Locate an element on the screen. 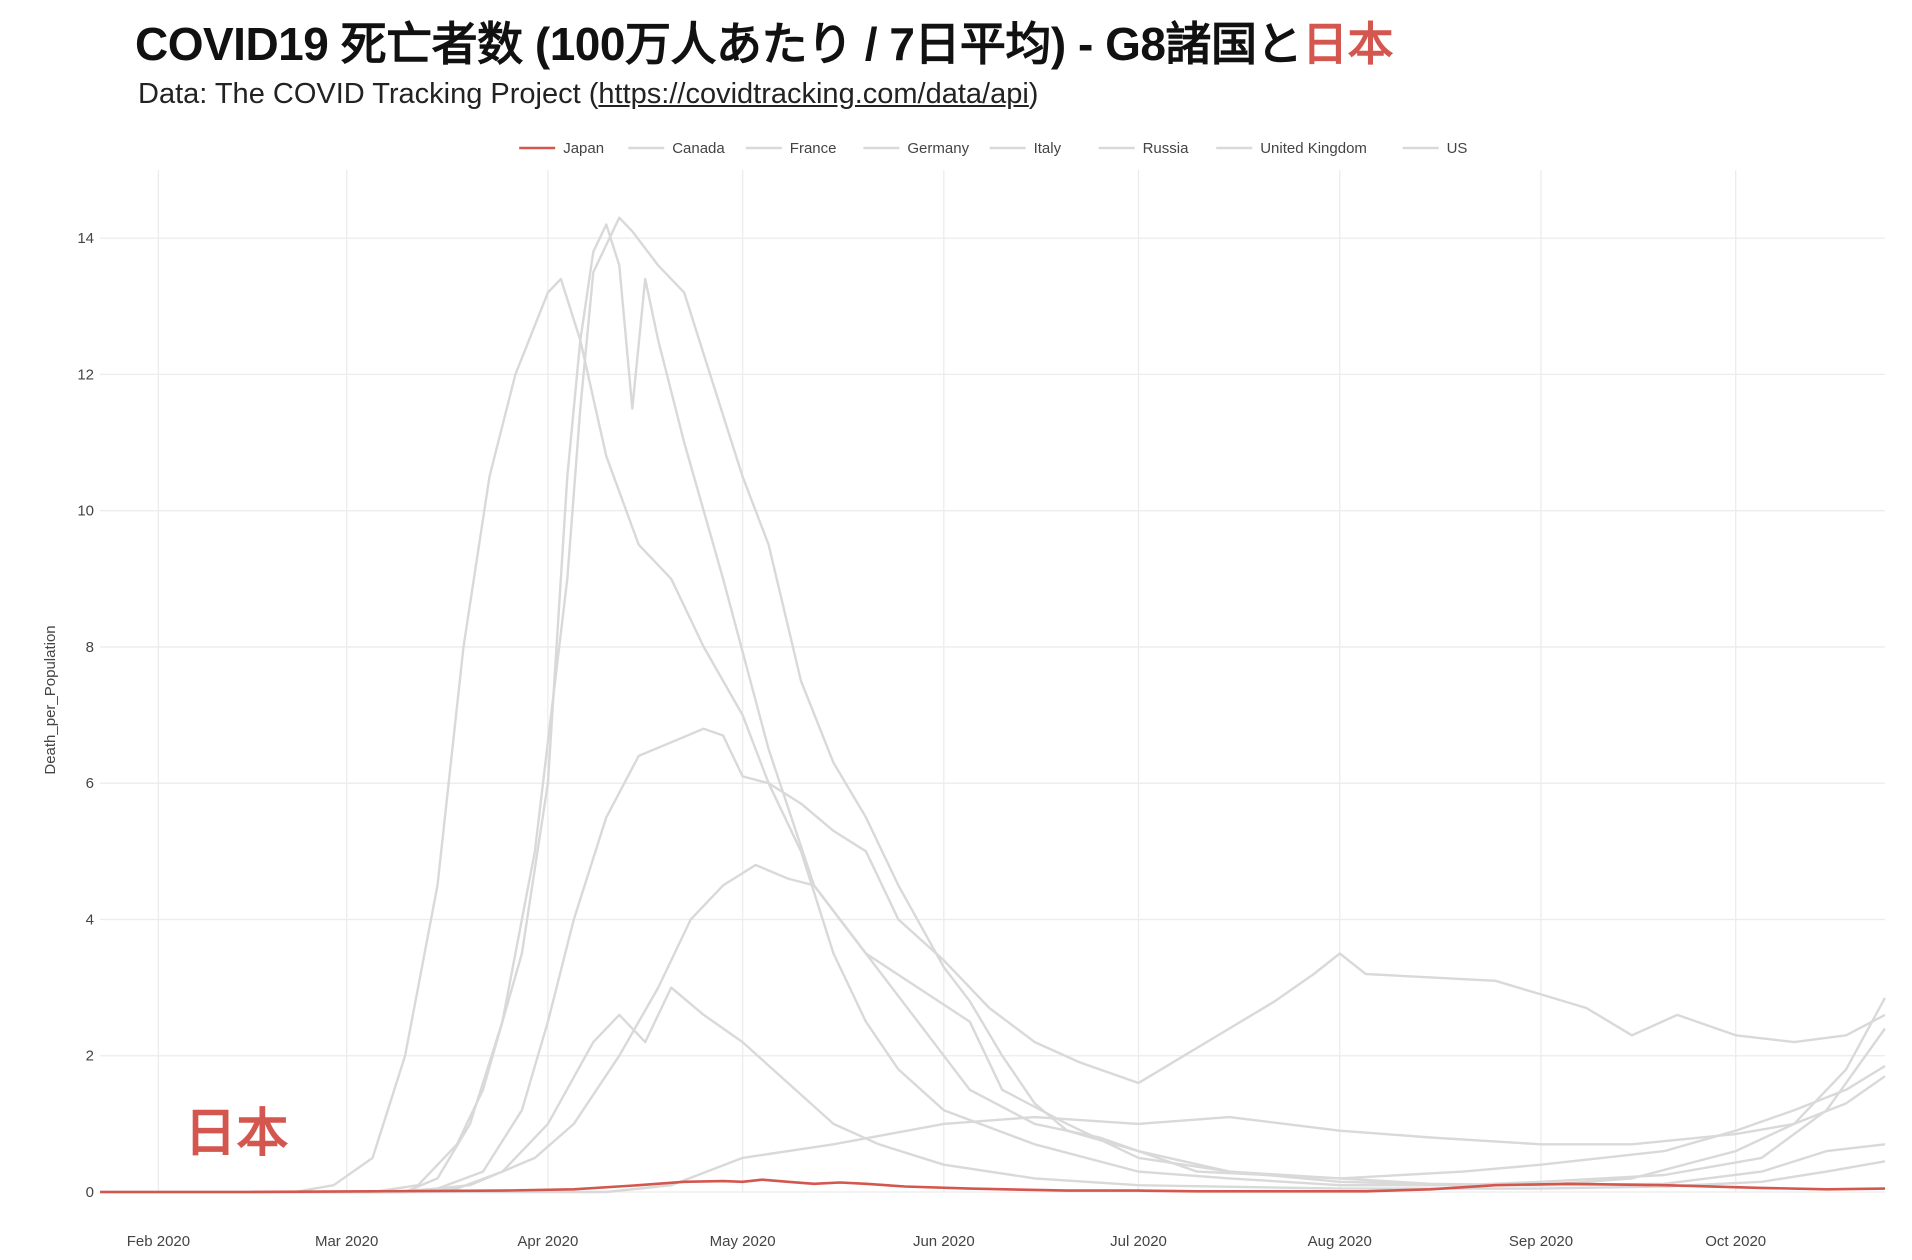 Image resolution: width=1912 pixels, height=1260 pixels. y-axis-label: Death_per_Population is located at coordinates (50, 699).